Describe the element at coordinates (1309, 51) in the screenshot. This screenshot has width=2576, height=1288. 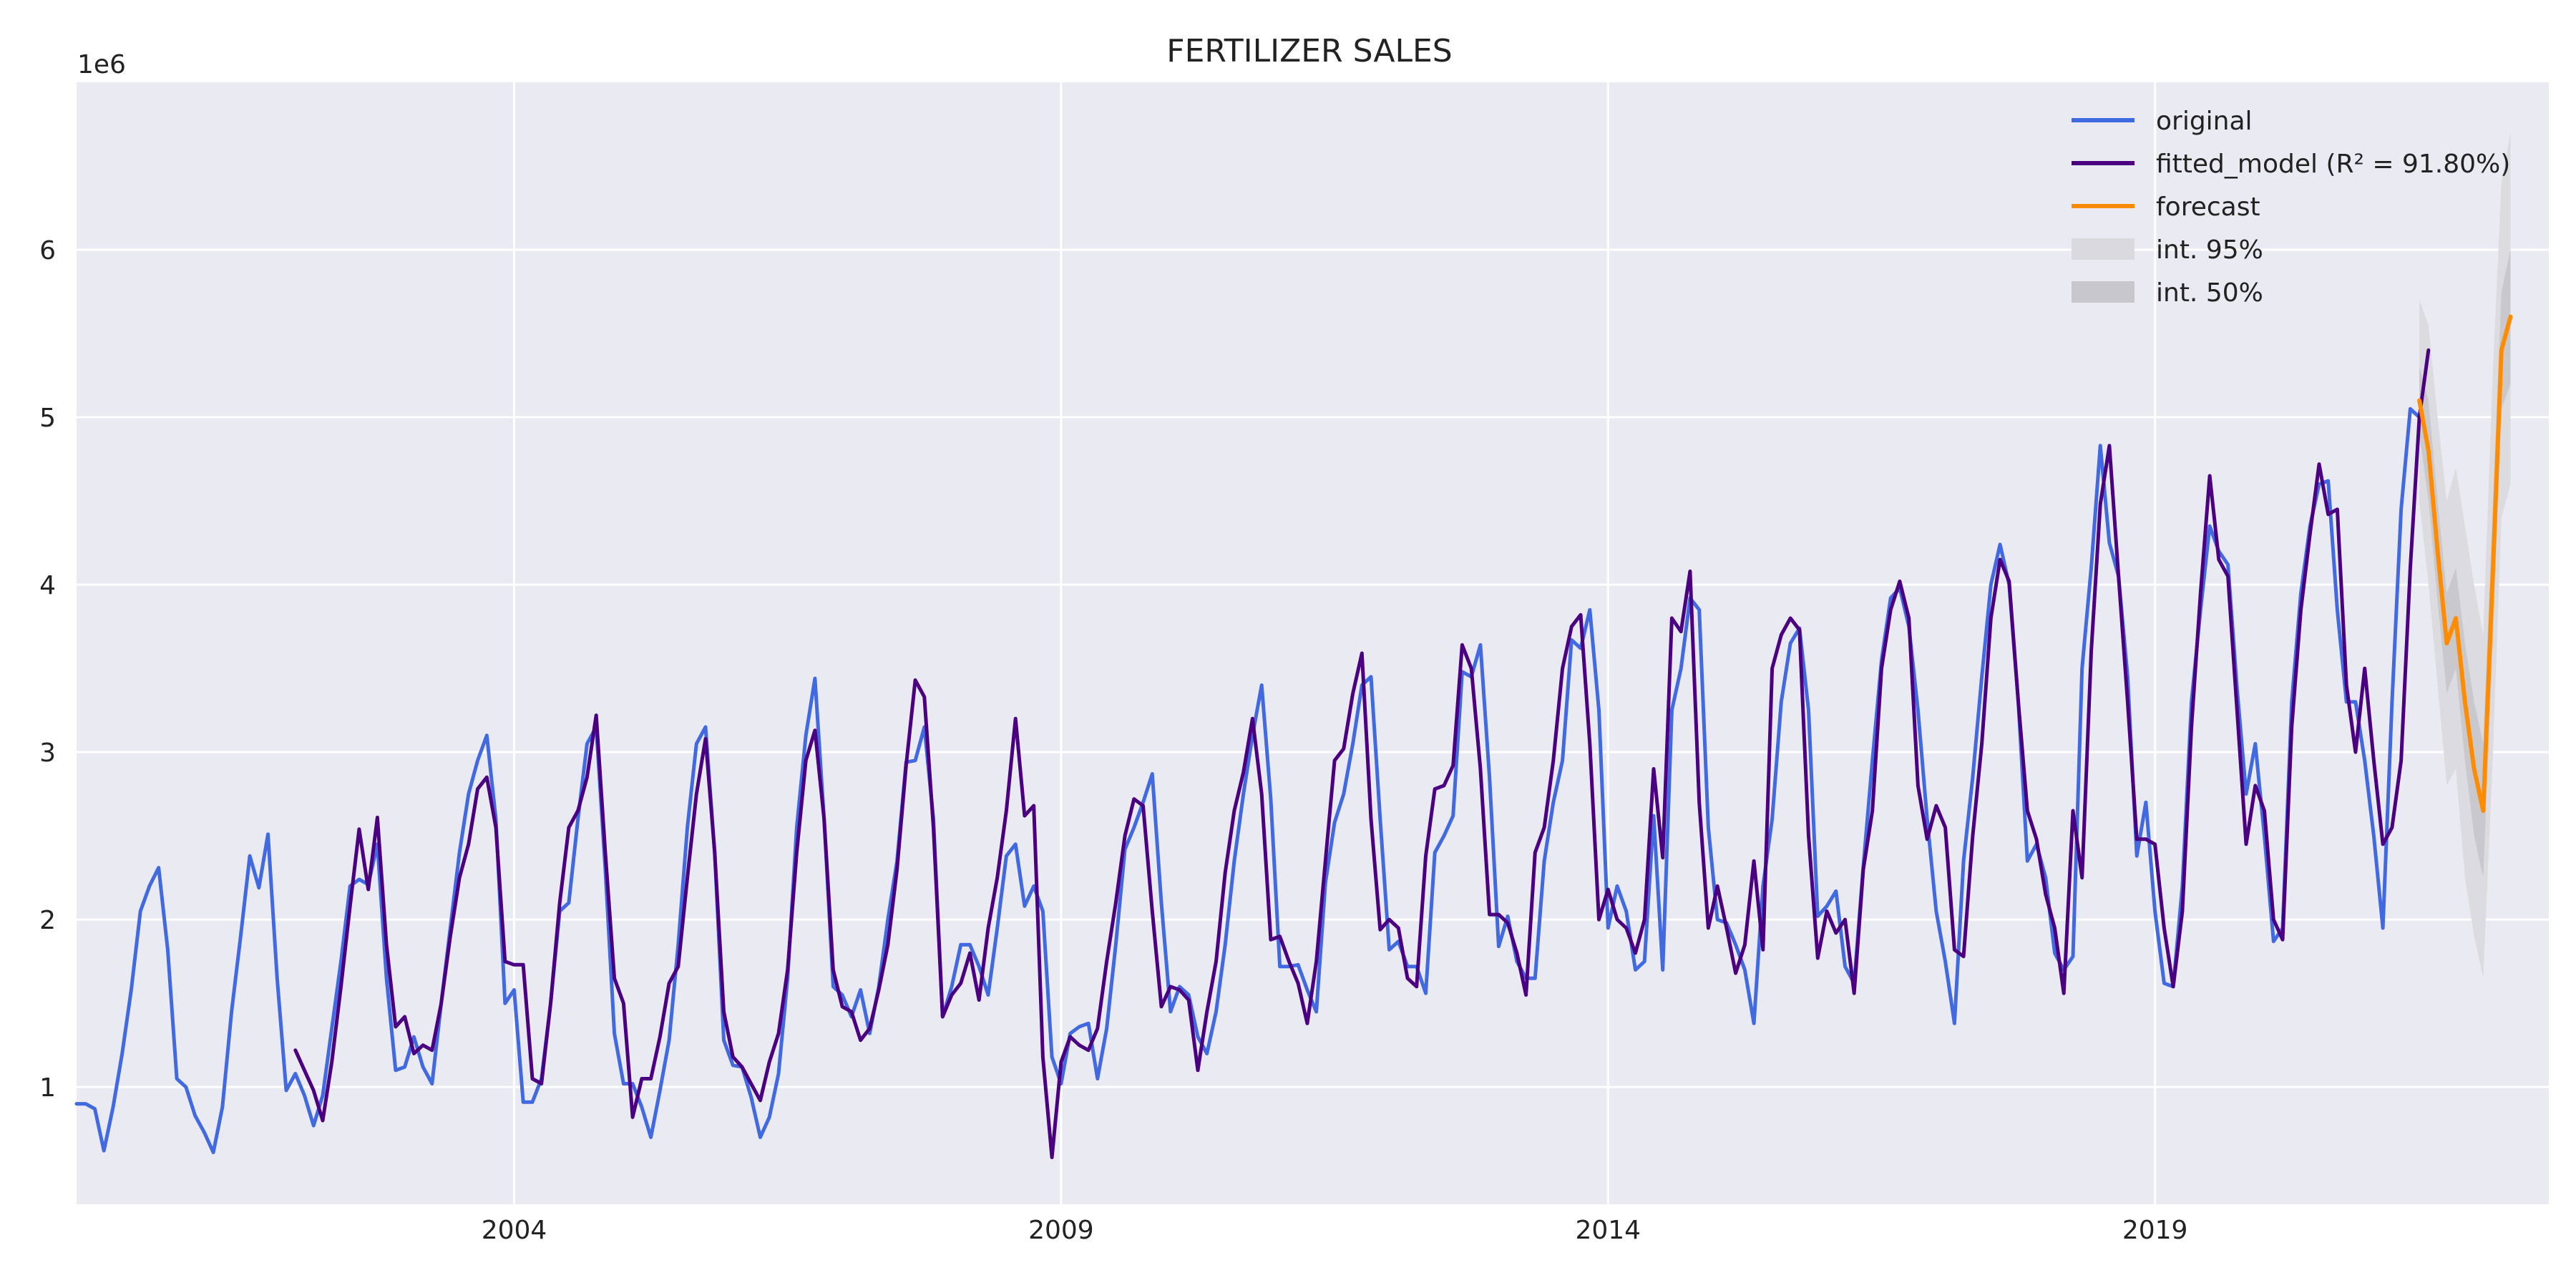
I see `chart-title: FERTILIZER SALES` at that location.